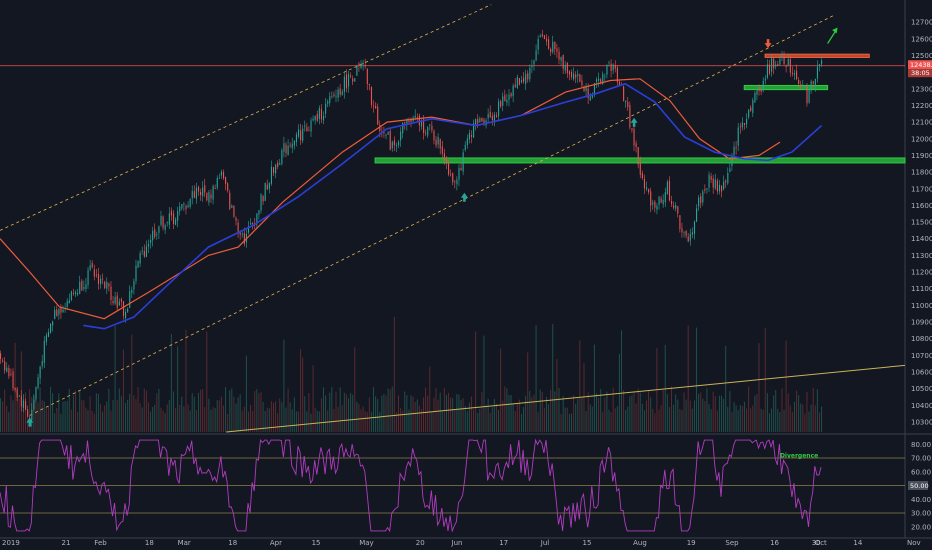 The image size is (932, 550). Describe the element at coordinates (149, 543) in the screenshot. I see `time-tick-label: 18` at that location.